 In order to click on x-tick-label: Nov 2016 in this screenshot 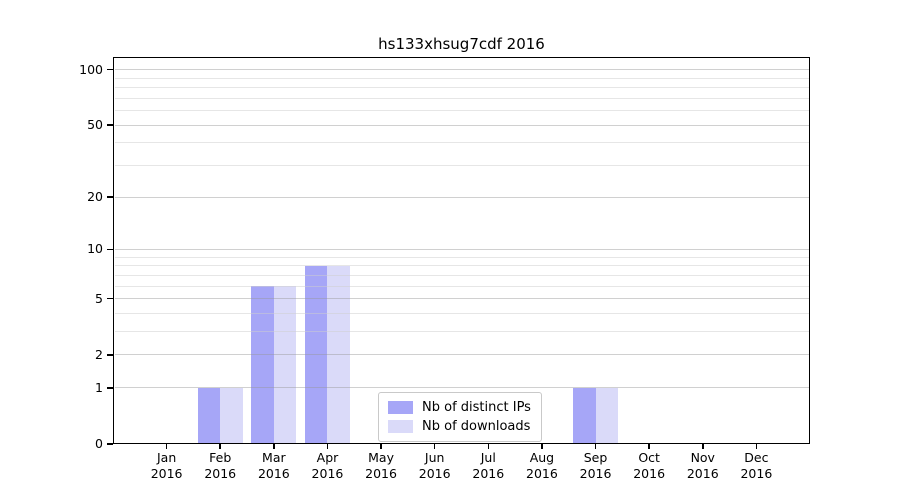, I will do `click(703, 465)`.